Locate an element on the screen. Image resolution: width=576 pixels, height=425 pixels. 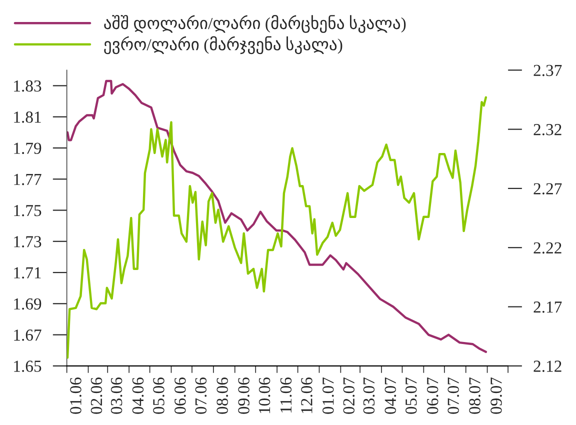
y-tick-label: 1.71 is located at coordinates (27, 273).